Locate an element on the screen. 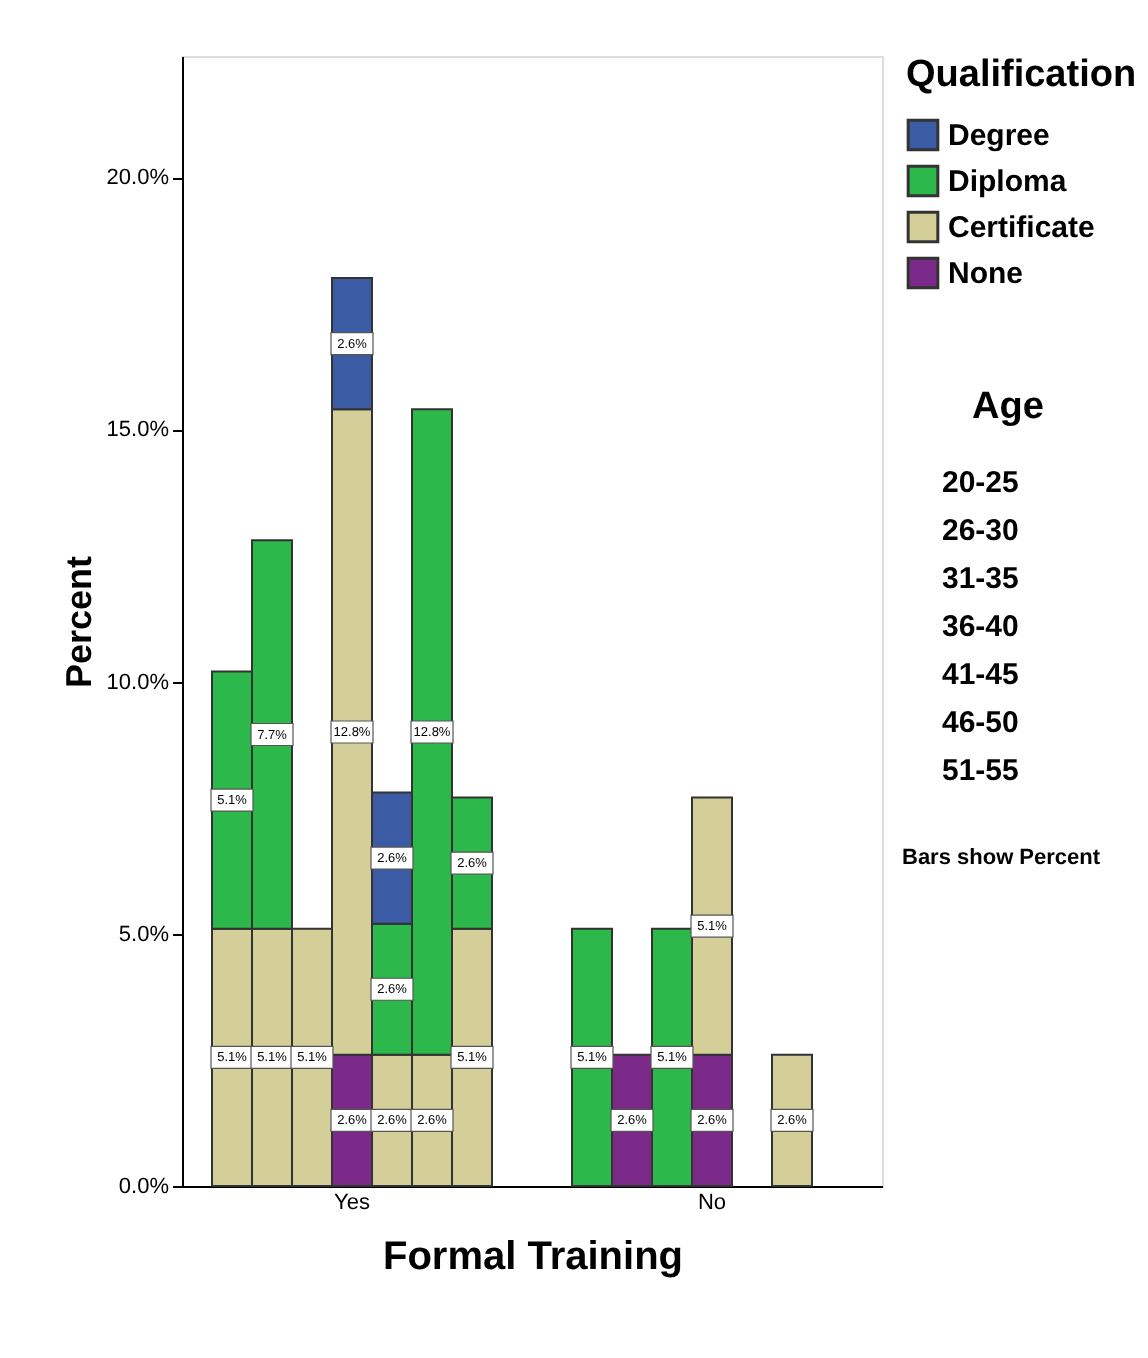 This screenshot has height=1358, width=1148. legend-label: None is located at coordinates (985, 274).